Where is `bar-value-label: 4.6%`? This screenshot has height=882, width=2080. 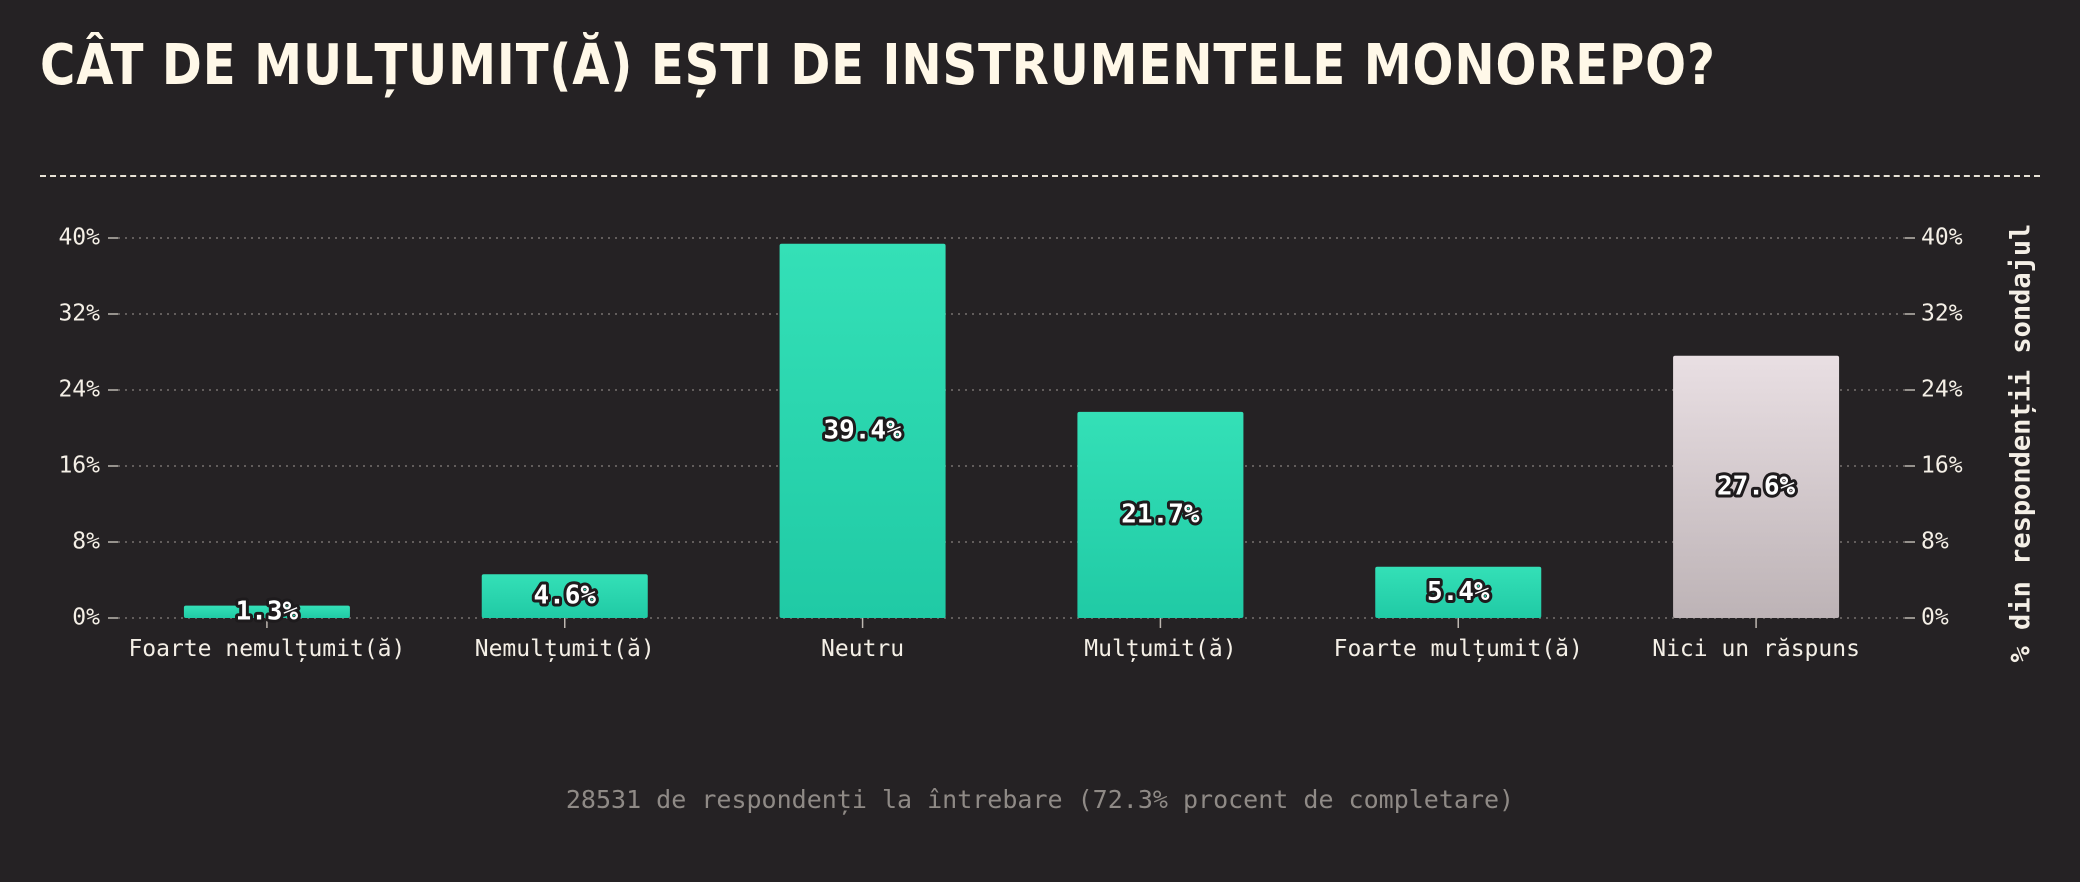 bar-value-label: 4.6% is located at coordinates (564, 596).